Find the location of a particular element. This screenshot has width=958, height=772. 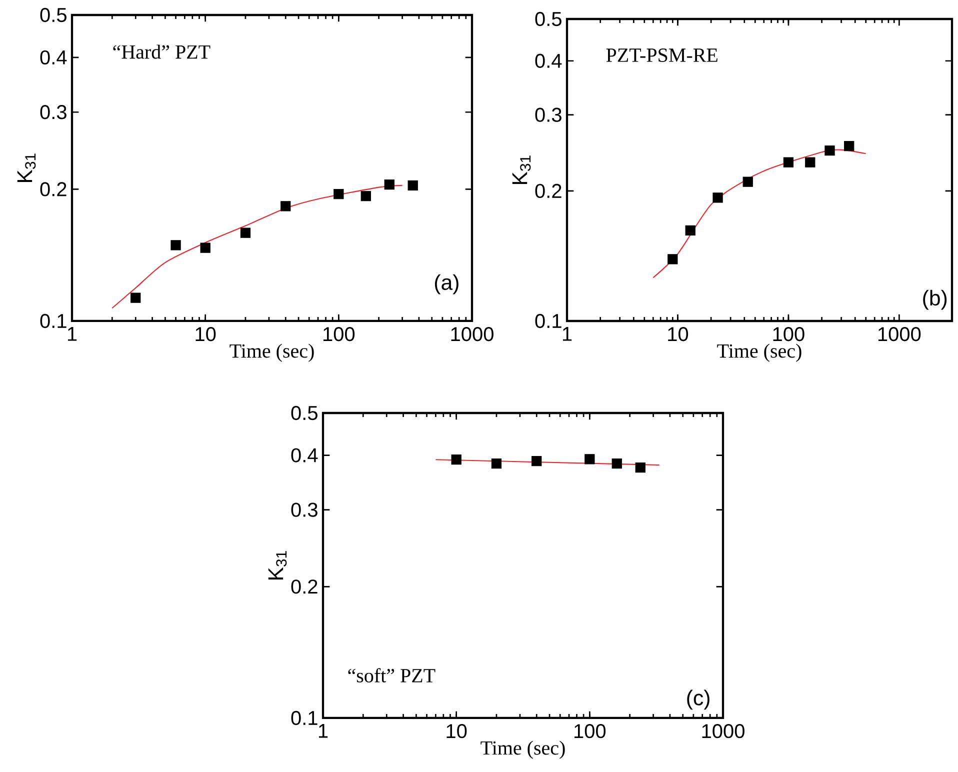

annotation: “Hard” PZT is located at coordinates (161, 51).